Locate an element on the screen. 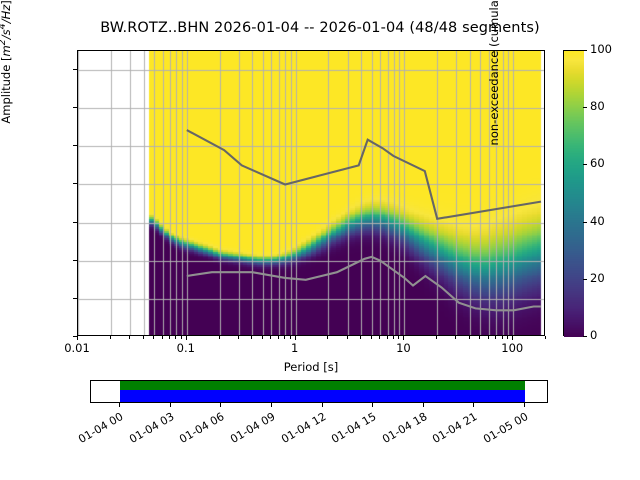 The height and width of the screenshot is (480, 640). colorbar is located at coordinates (573, 193).